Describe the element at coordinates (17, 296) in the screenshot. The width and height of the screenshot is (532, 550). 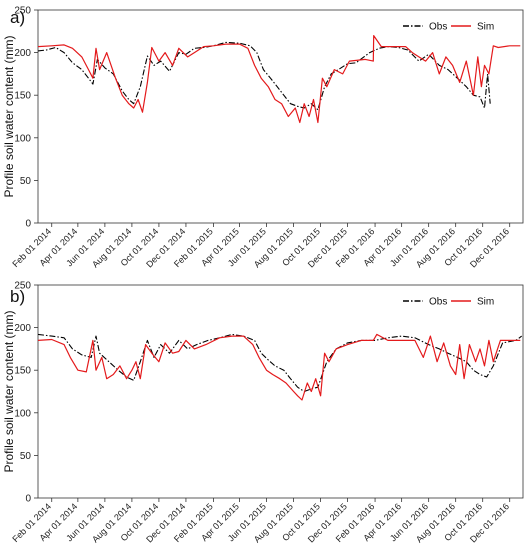
I see `panel-label: b)` at that location.